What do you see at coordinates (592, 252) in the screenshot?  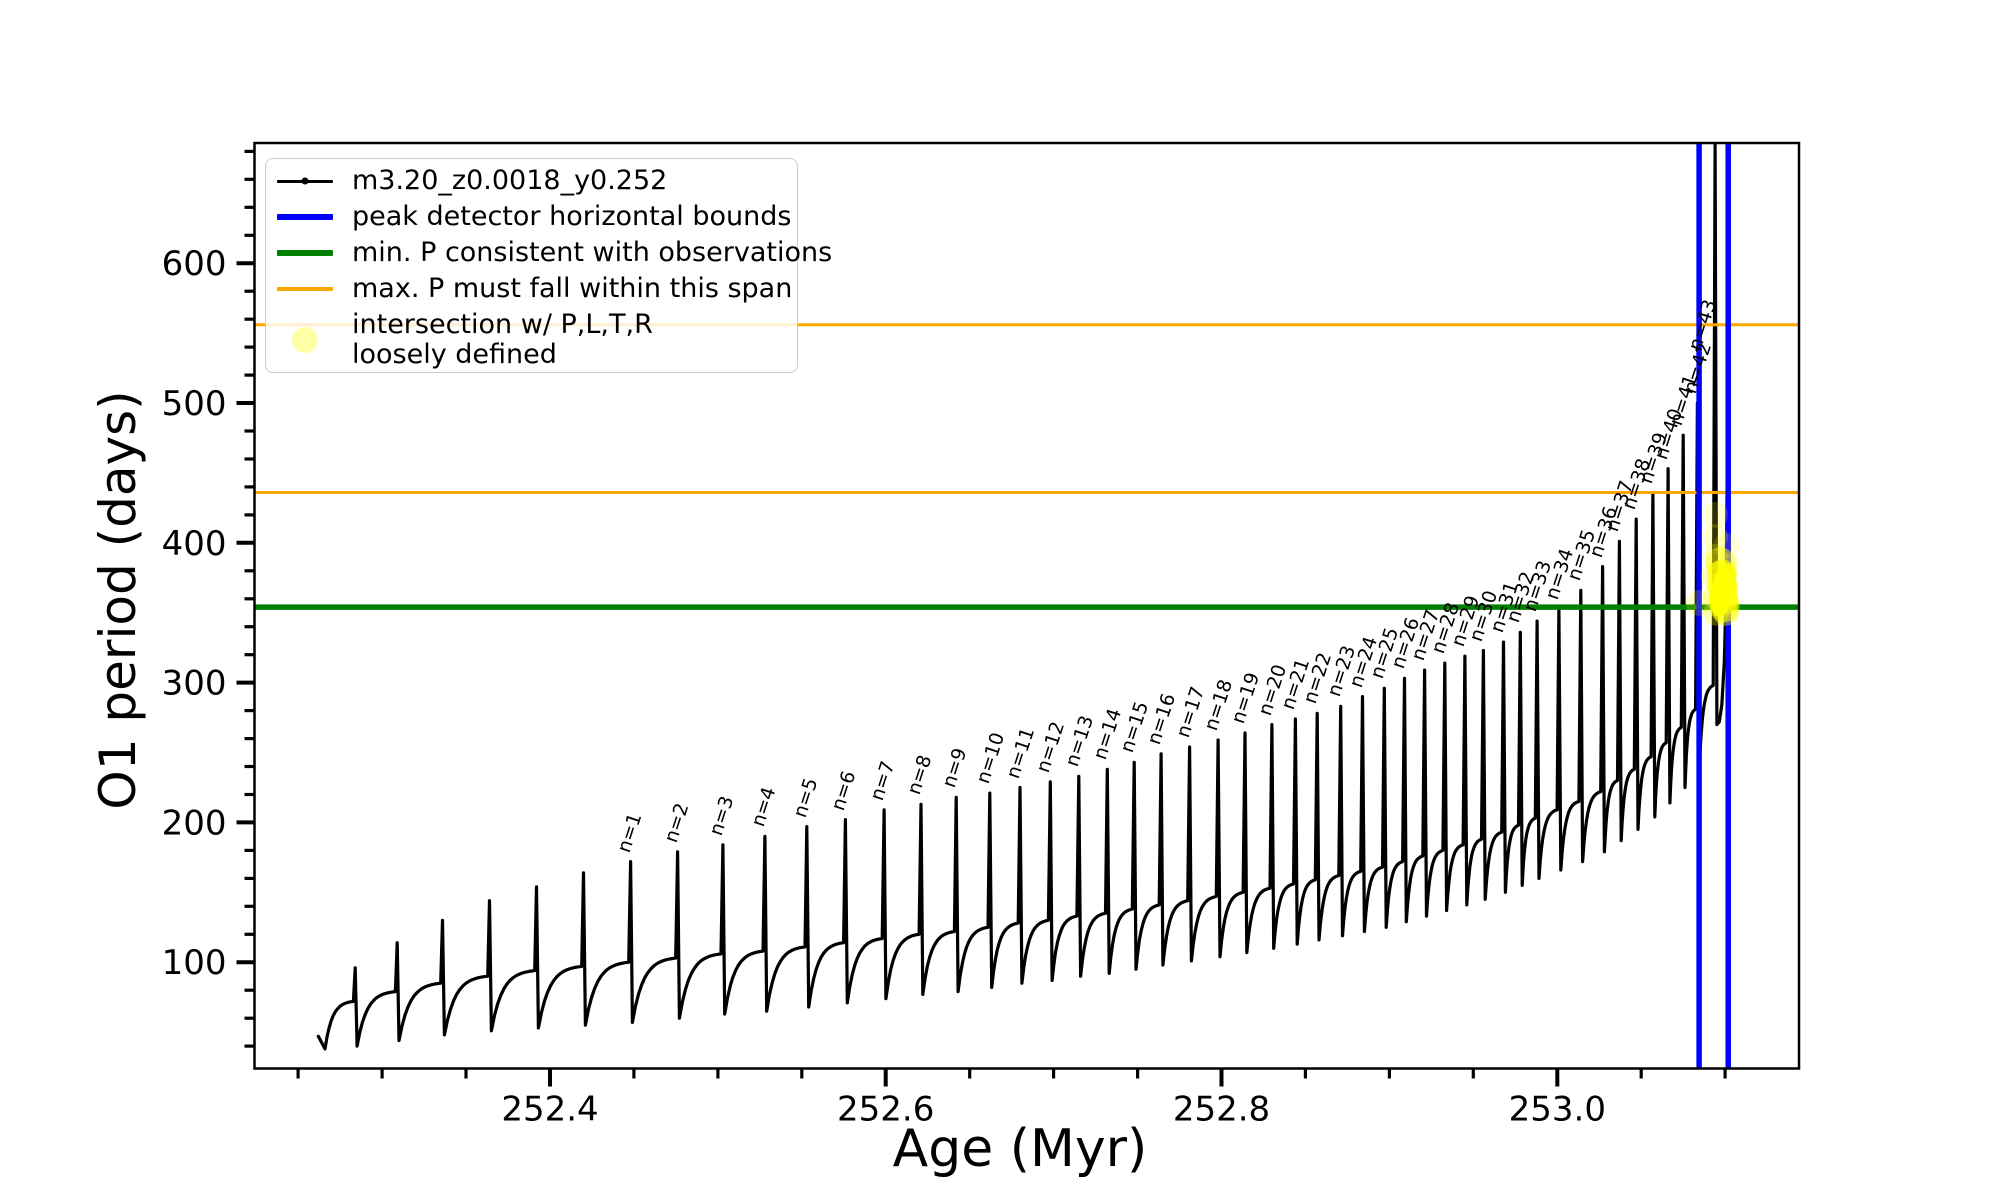 I see `legend-label-min-p: min. P consistent with observations` at bounding box center [592, 252].